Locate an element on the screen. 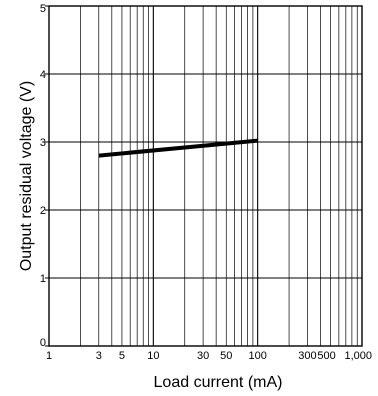  x-tick-label-2: 5 is located at coordinates (122, 356).